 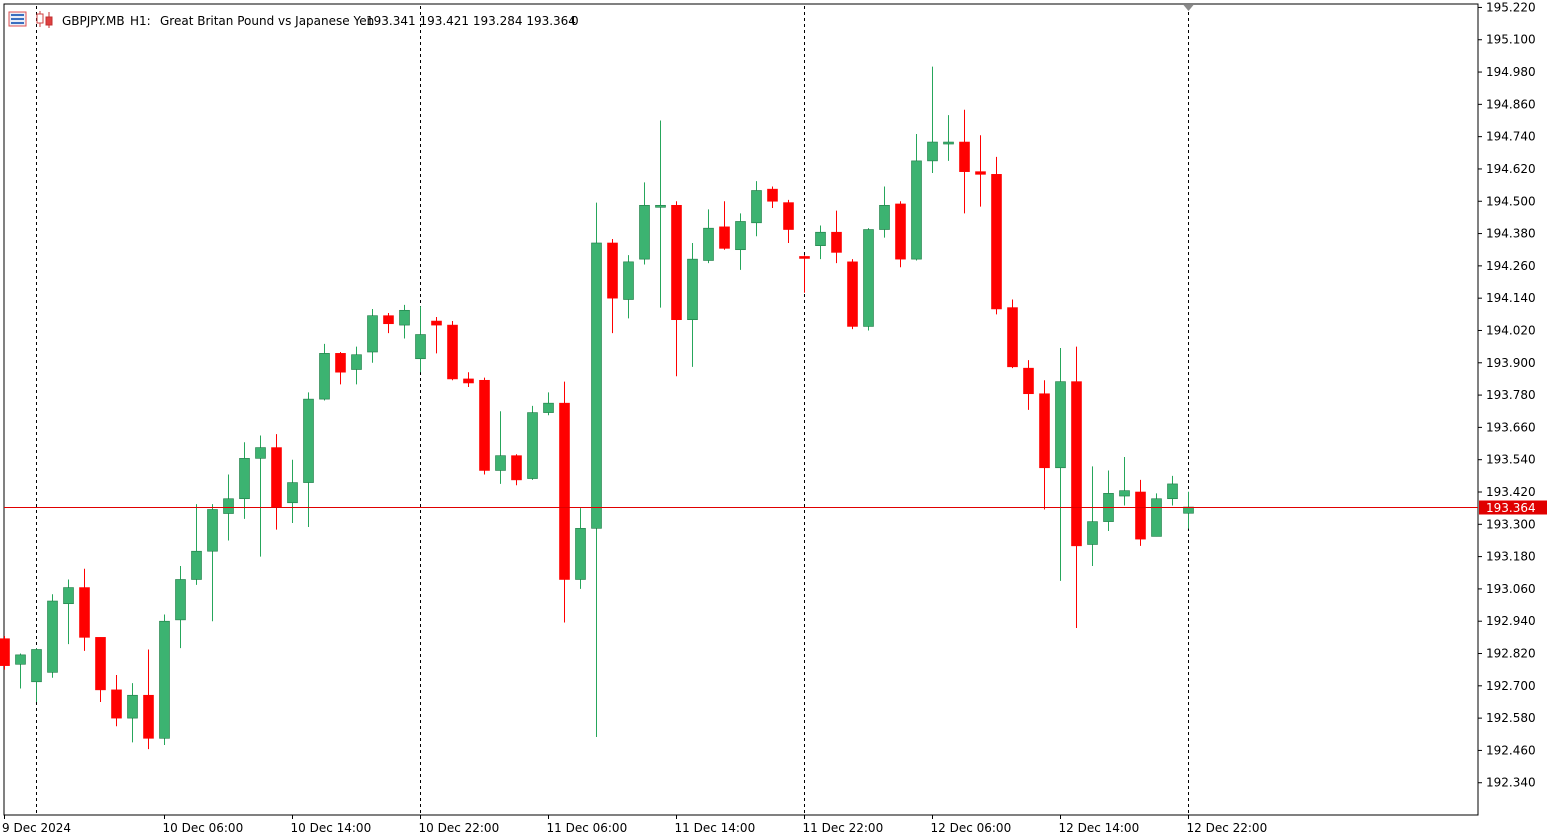 I want to click on price-tick-label: 193.780, so click(x=1511, y=395).